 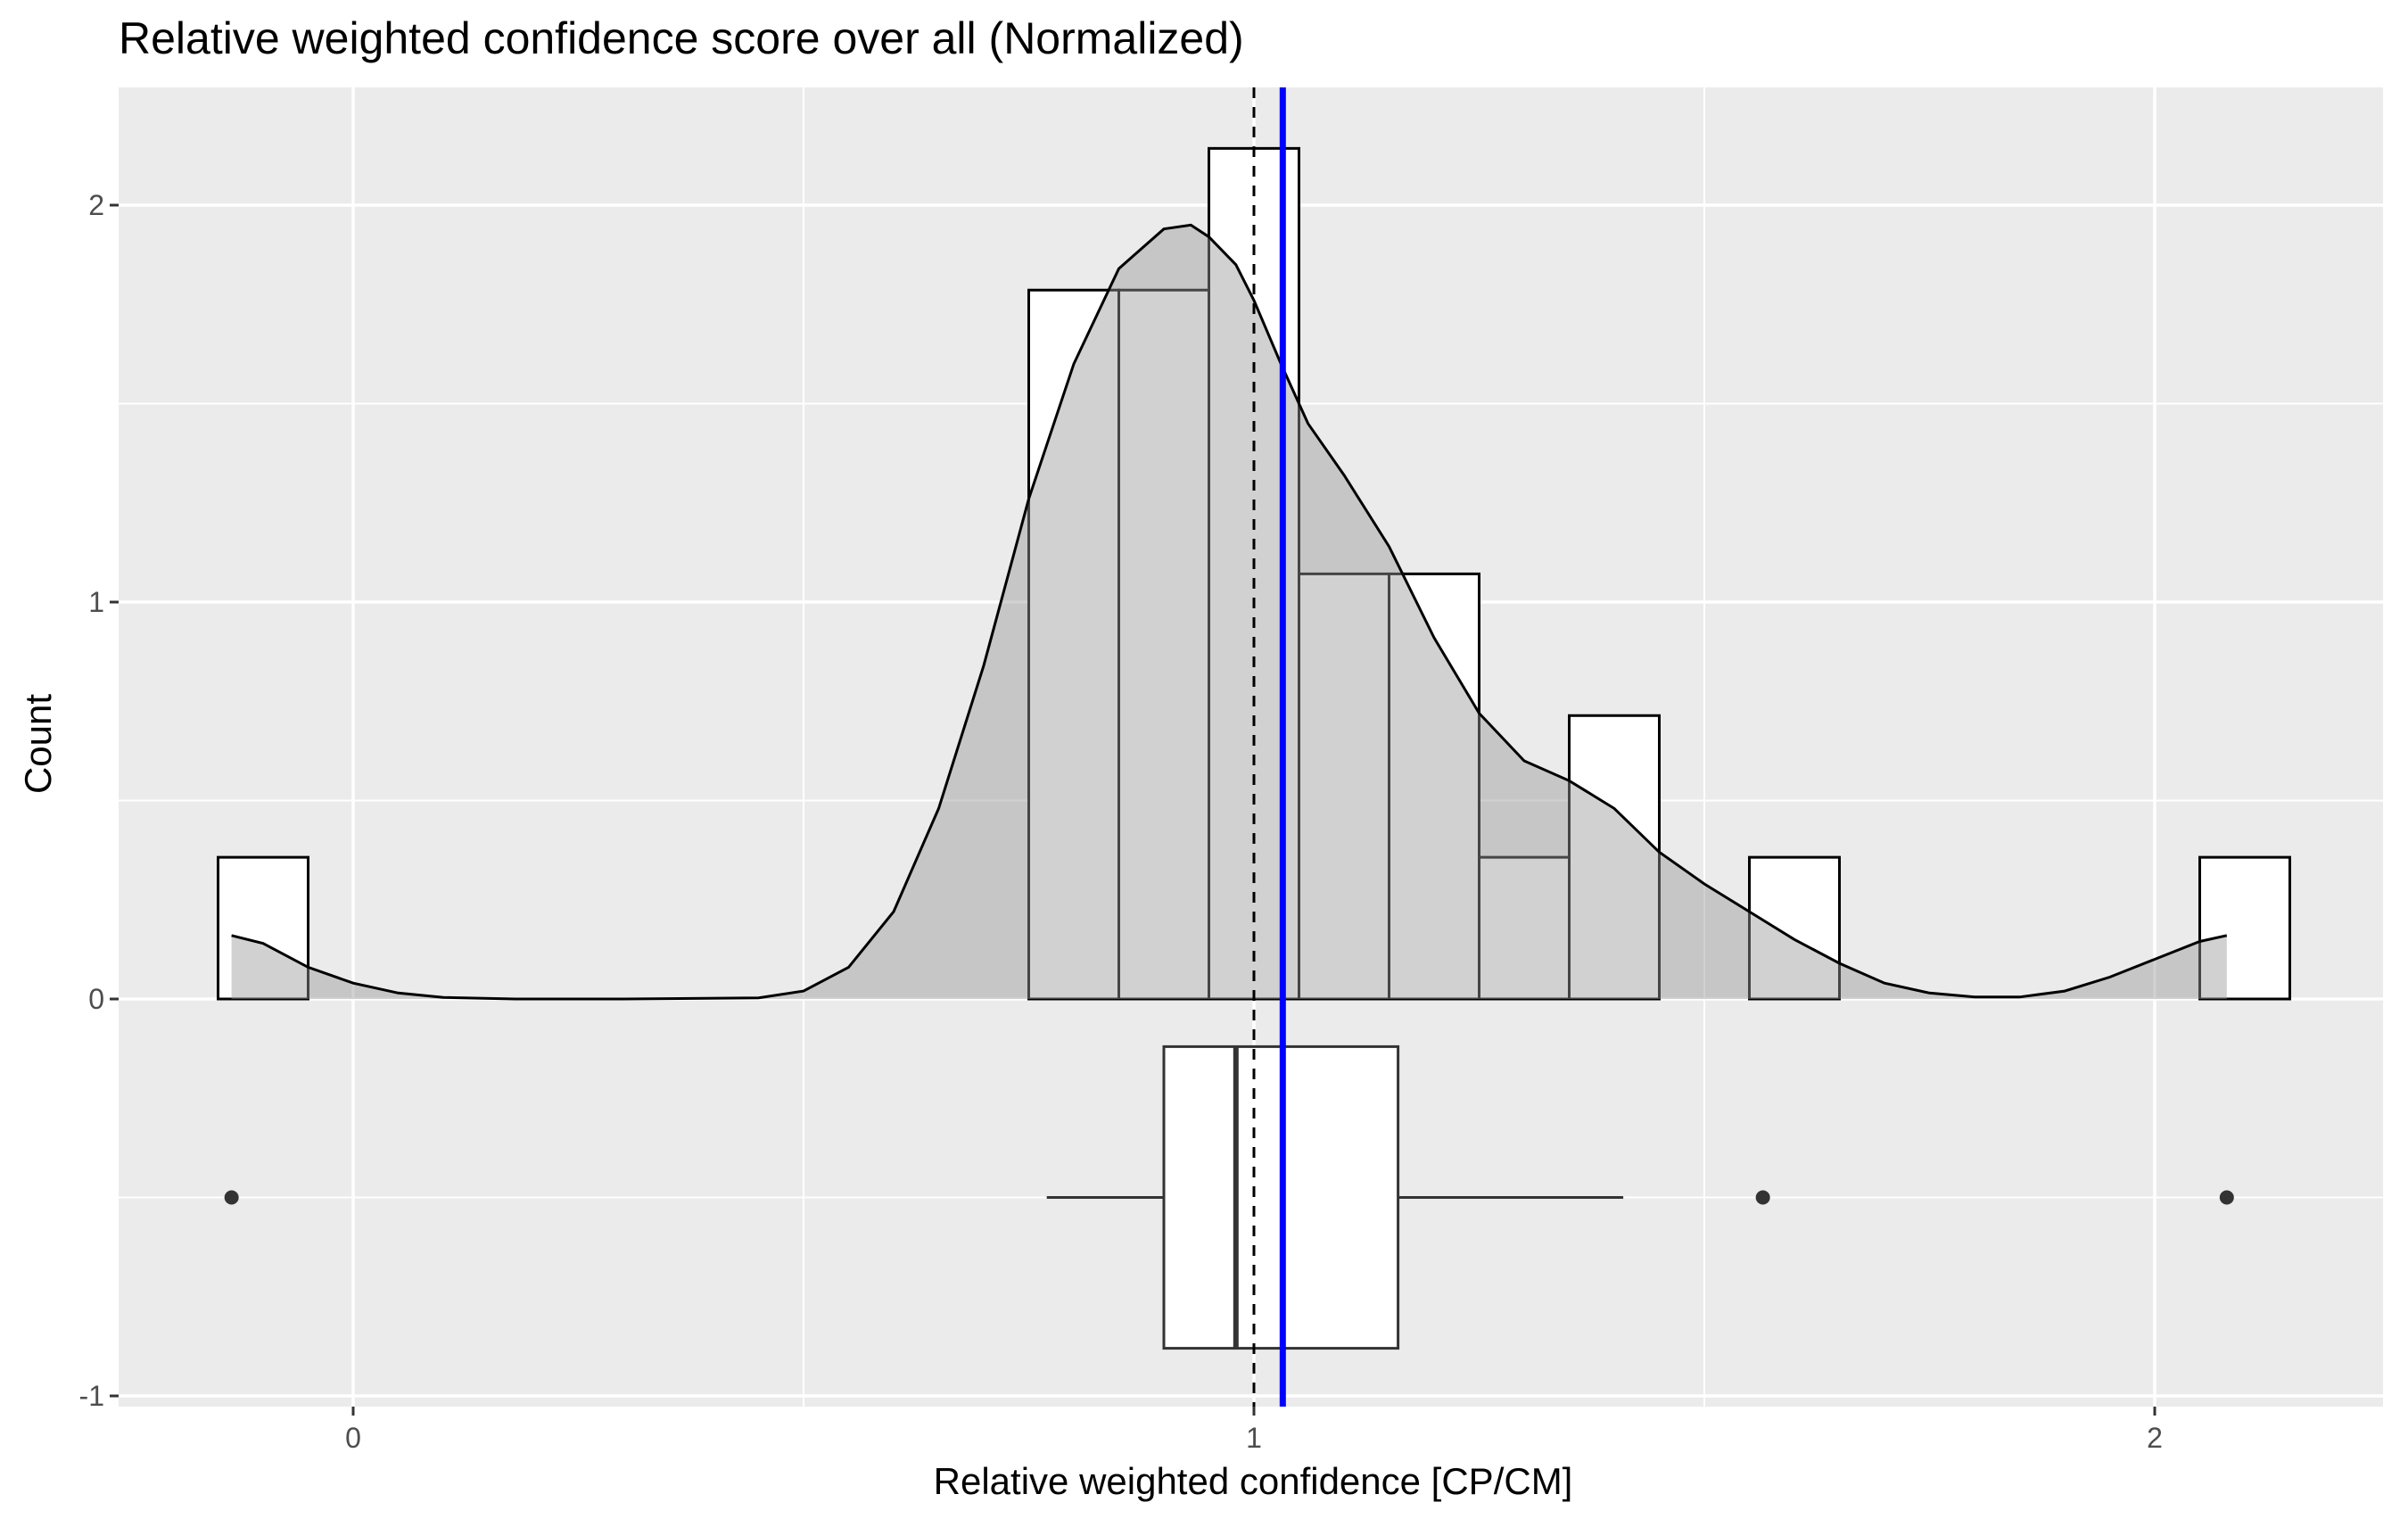 What do you see at coordinates (2155, 1438) in the screenshot?
I see `x-tick-label: 2` at bounding box center [2155, 1438].